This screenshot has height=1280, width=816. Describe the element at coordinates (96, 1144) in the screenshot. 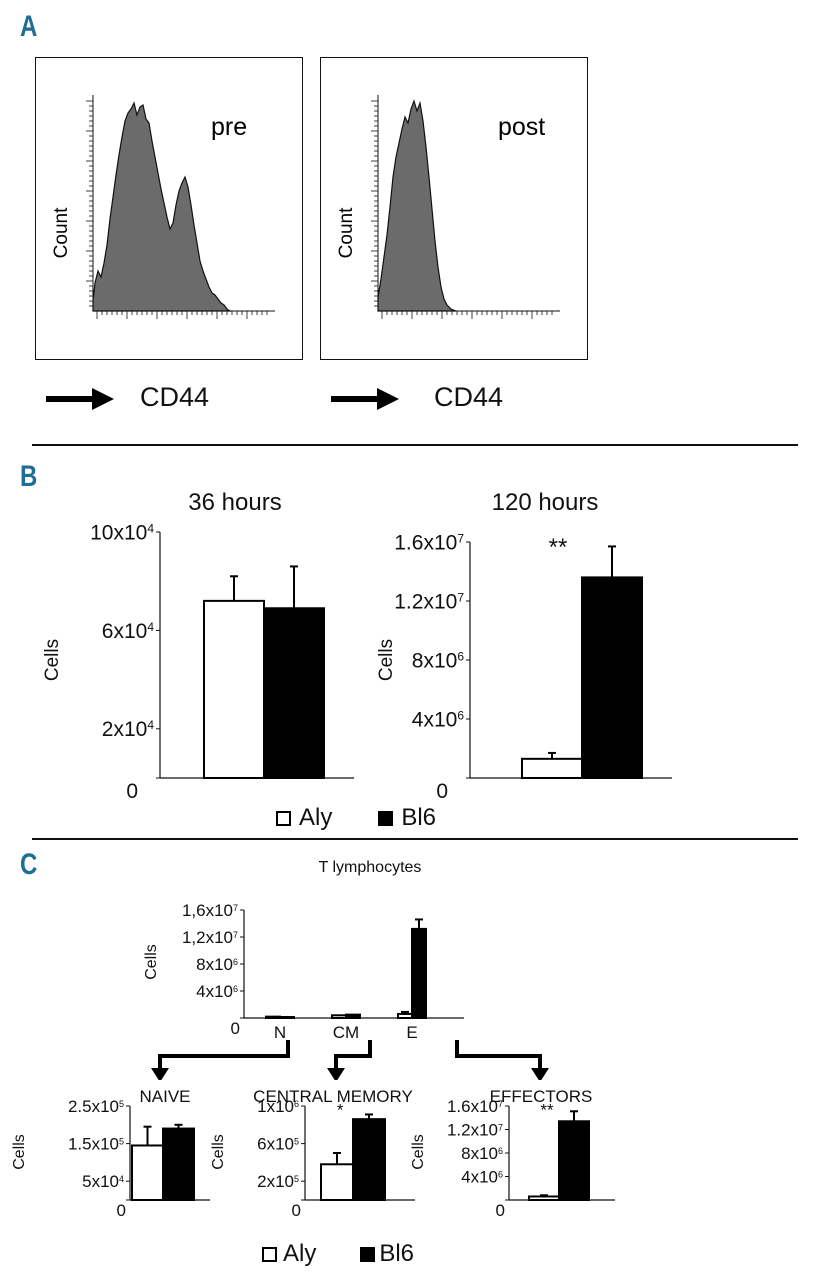

I see `y-tick-label: 1.5x105` at that location.